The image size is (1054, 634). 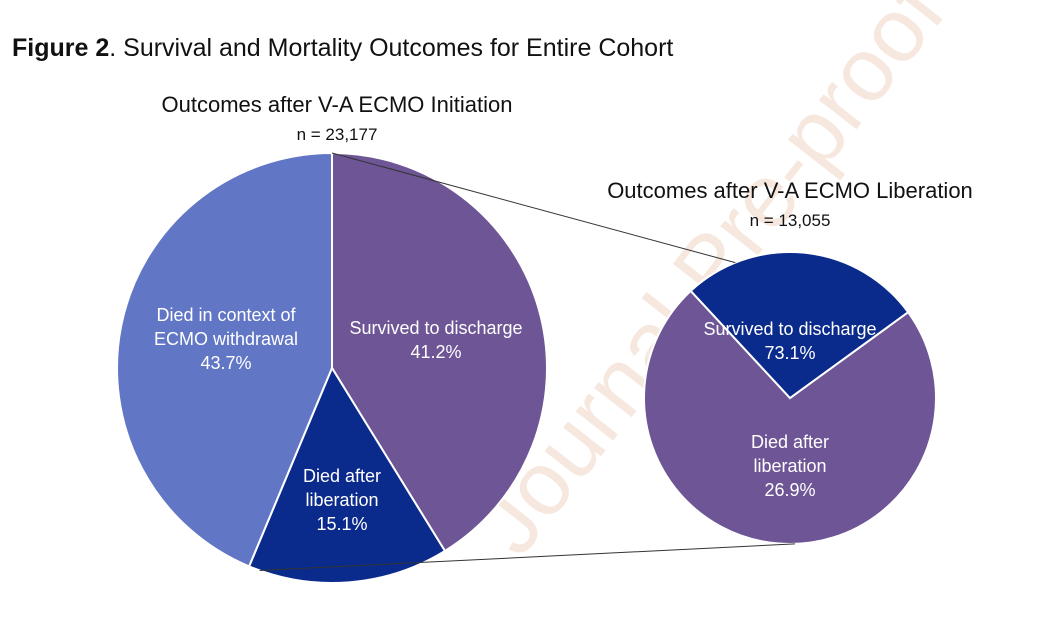 What do you see at coordinates (225, 363) in the screenshot?
I see `slice-value-label: 43.7%` at bounding box center [225, 363].